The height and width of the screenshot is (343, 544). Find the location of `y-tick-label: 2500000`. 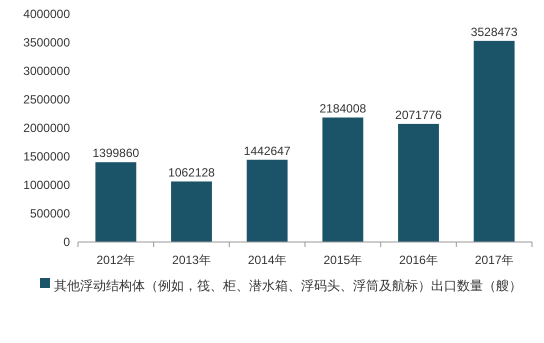

y-tick-label: 2500000 is located at coordinates (46, 99).